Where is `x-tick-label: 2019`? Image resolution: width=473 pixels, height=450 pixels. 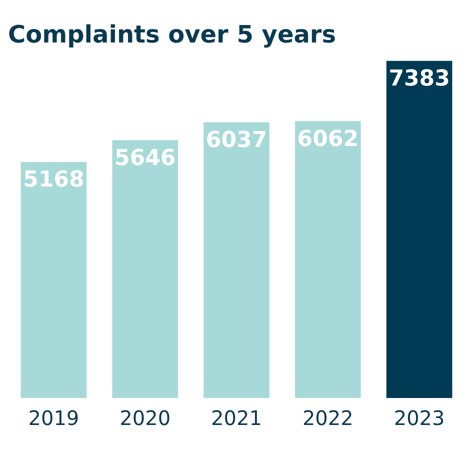
x-tick-label: 2019 is located at coordinates (54, 418).